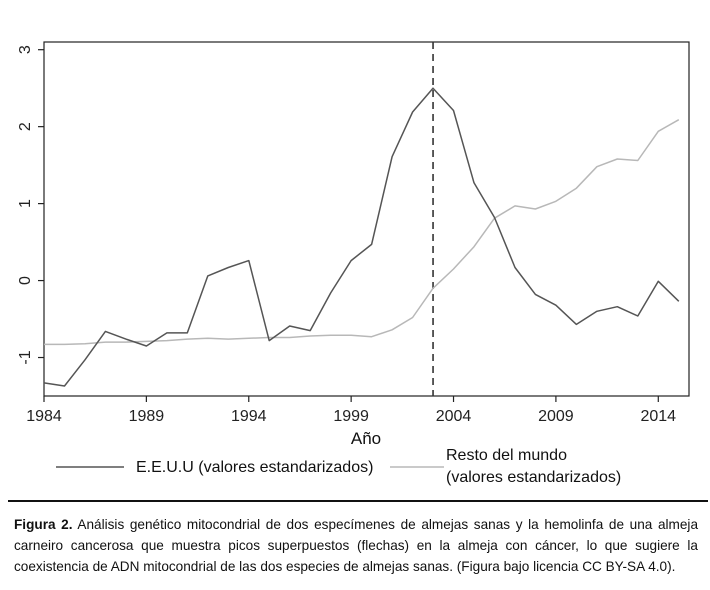 Image resolution: width=710 pixels, height=590 pixels. I want to click on x-tick-label: 2009, so click(556, 416).